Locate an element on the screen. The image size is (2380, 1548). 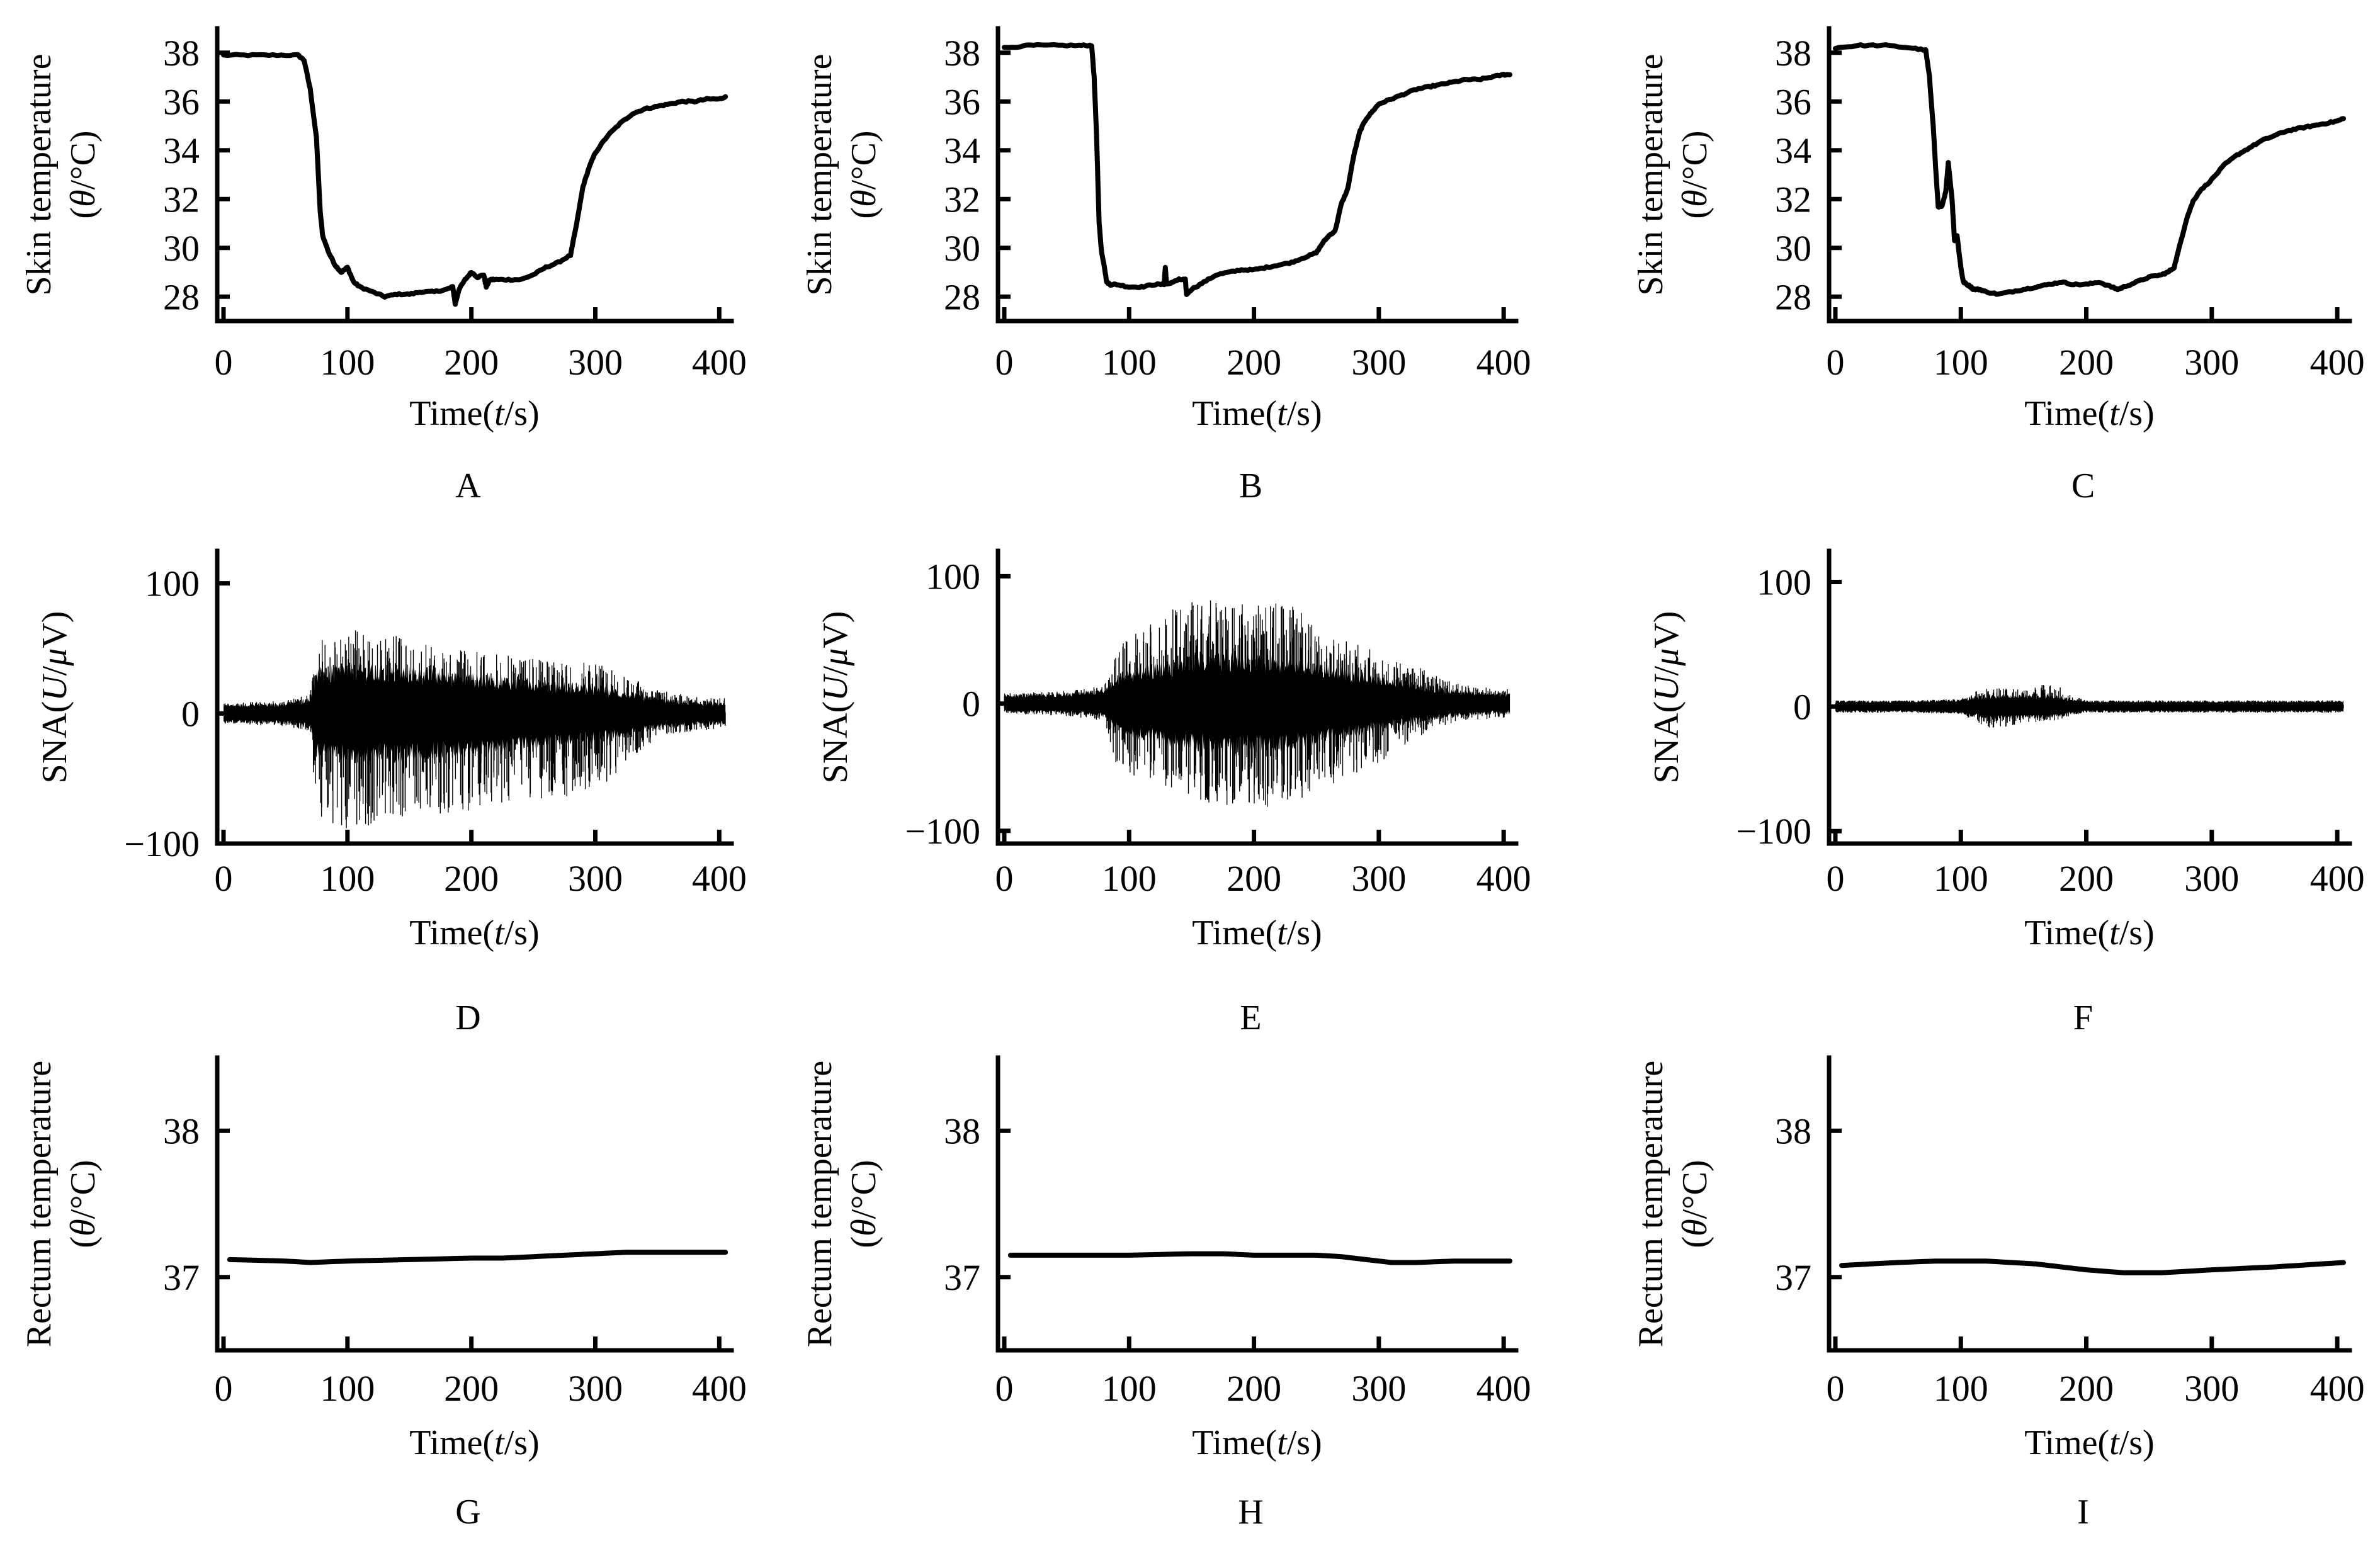
series-line-G is located at coordinates (477, 1258).